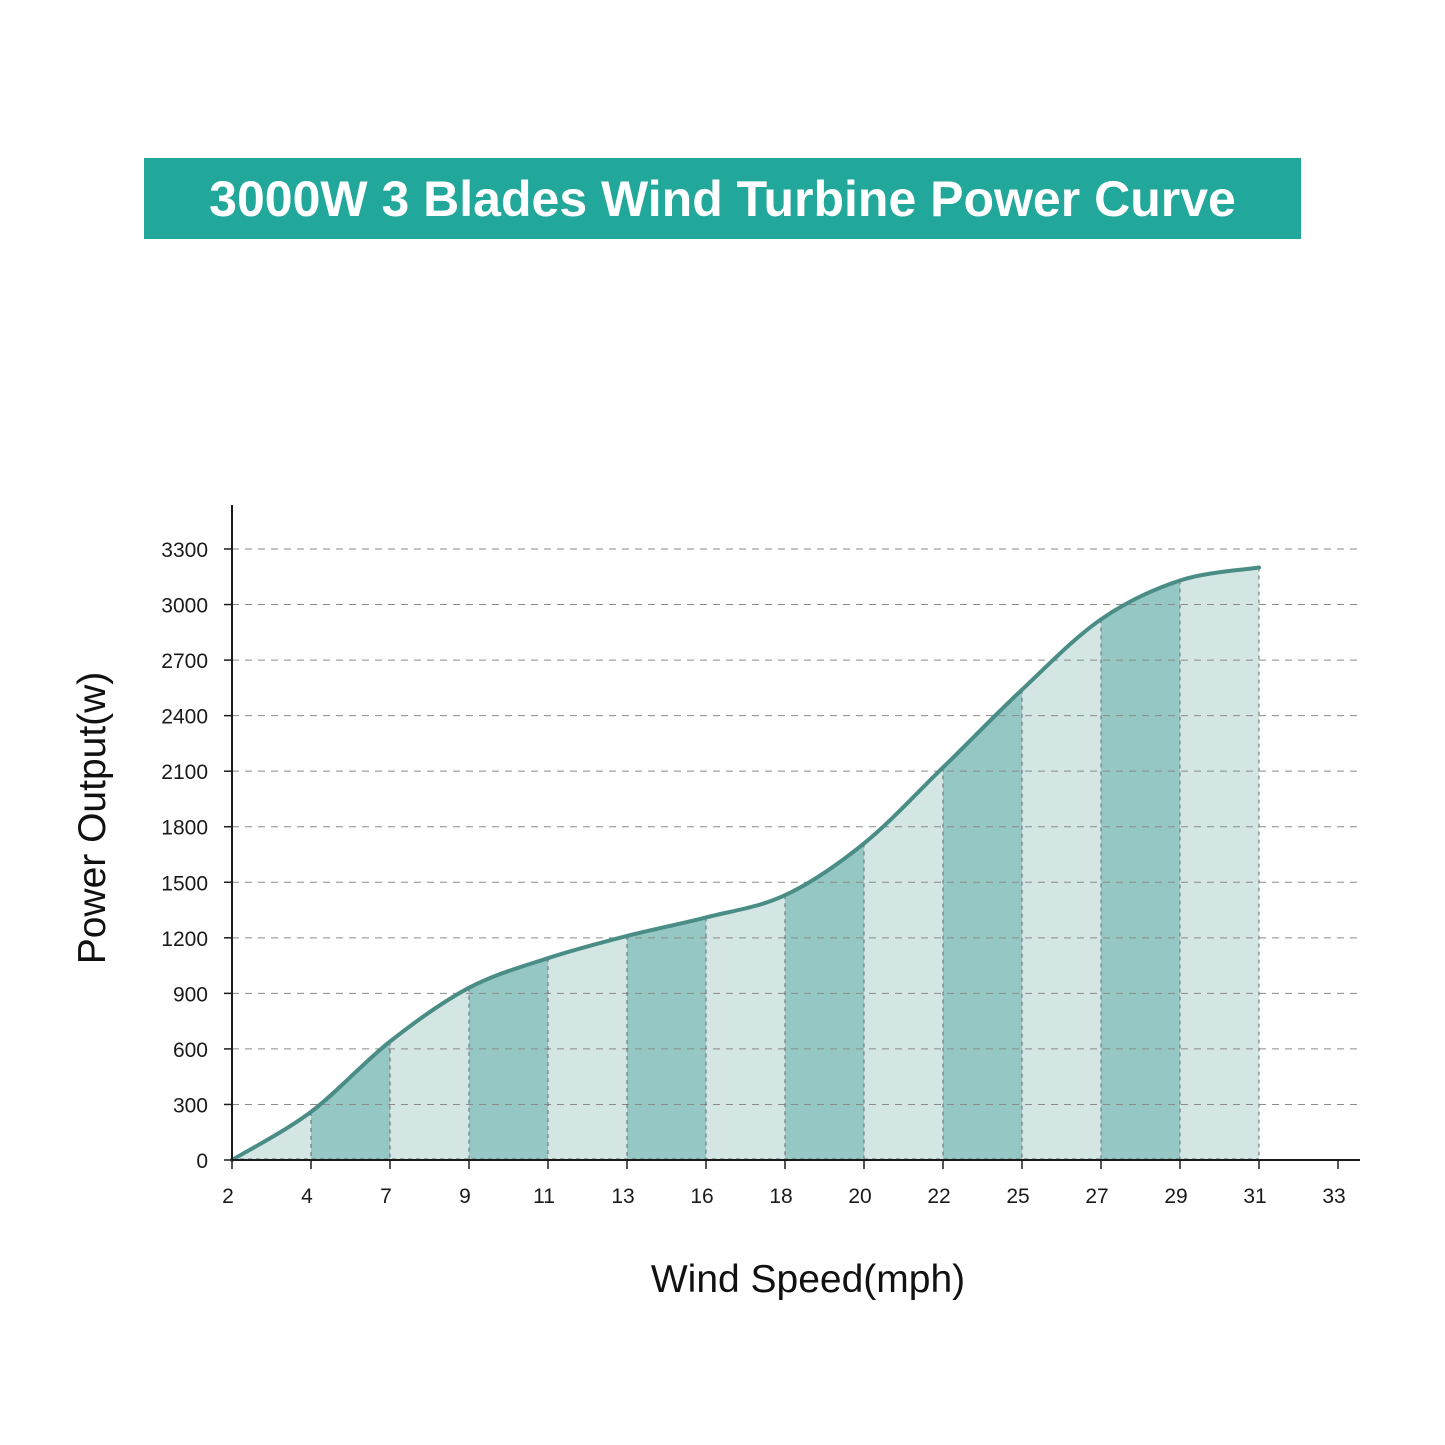 This screenshot has width=1445, height=1445. Describe the element at coordinates (184, 606) in the screenshot. I see `y-tick-label: 3000` at that location.